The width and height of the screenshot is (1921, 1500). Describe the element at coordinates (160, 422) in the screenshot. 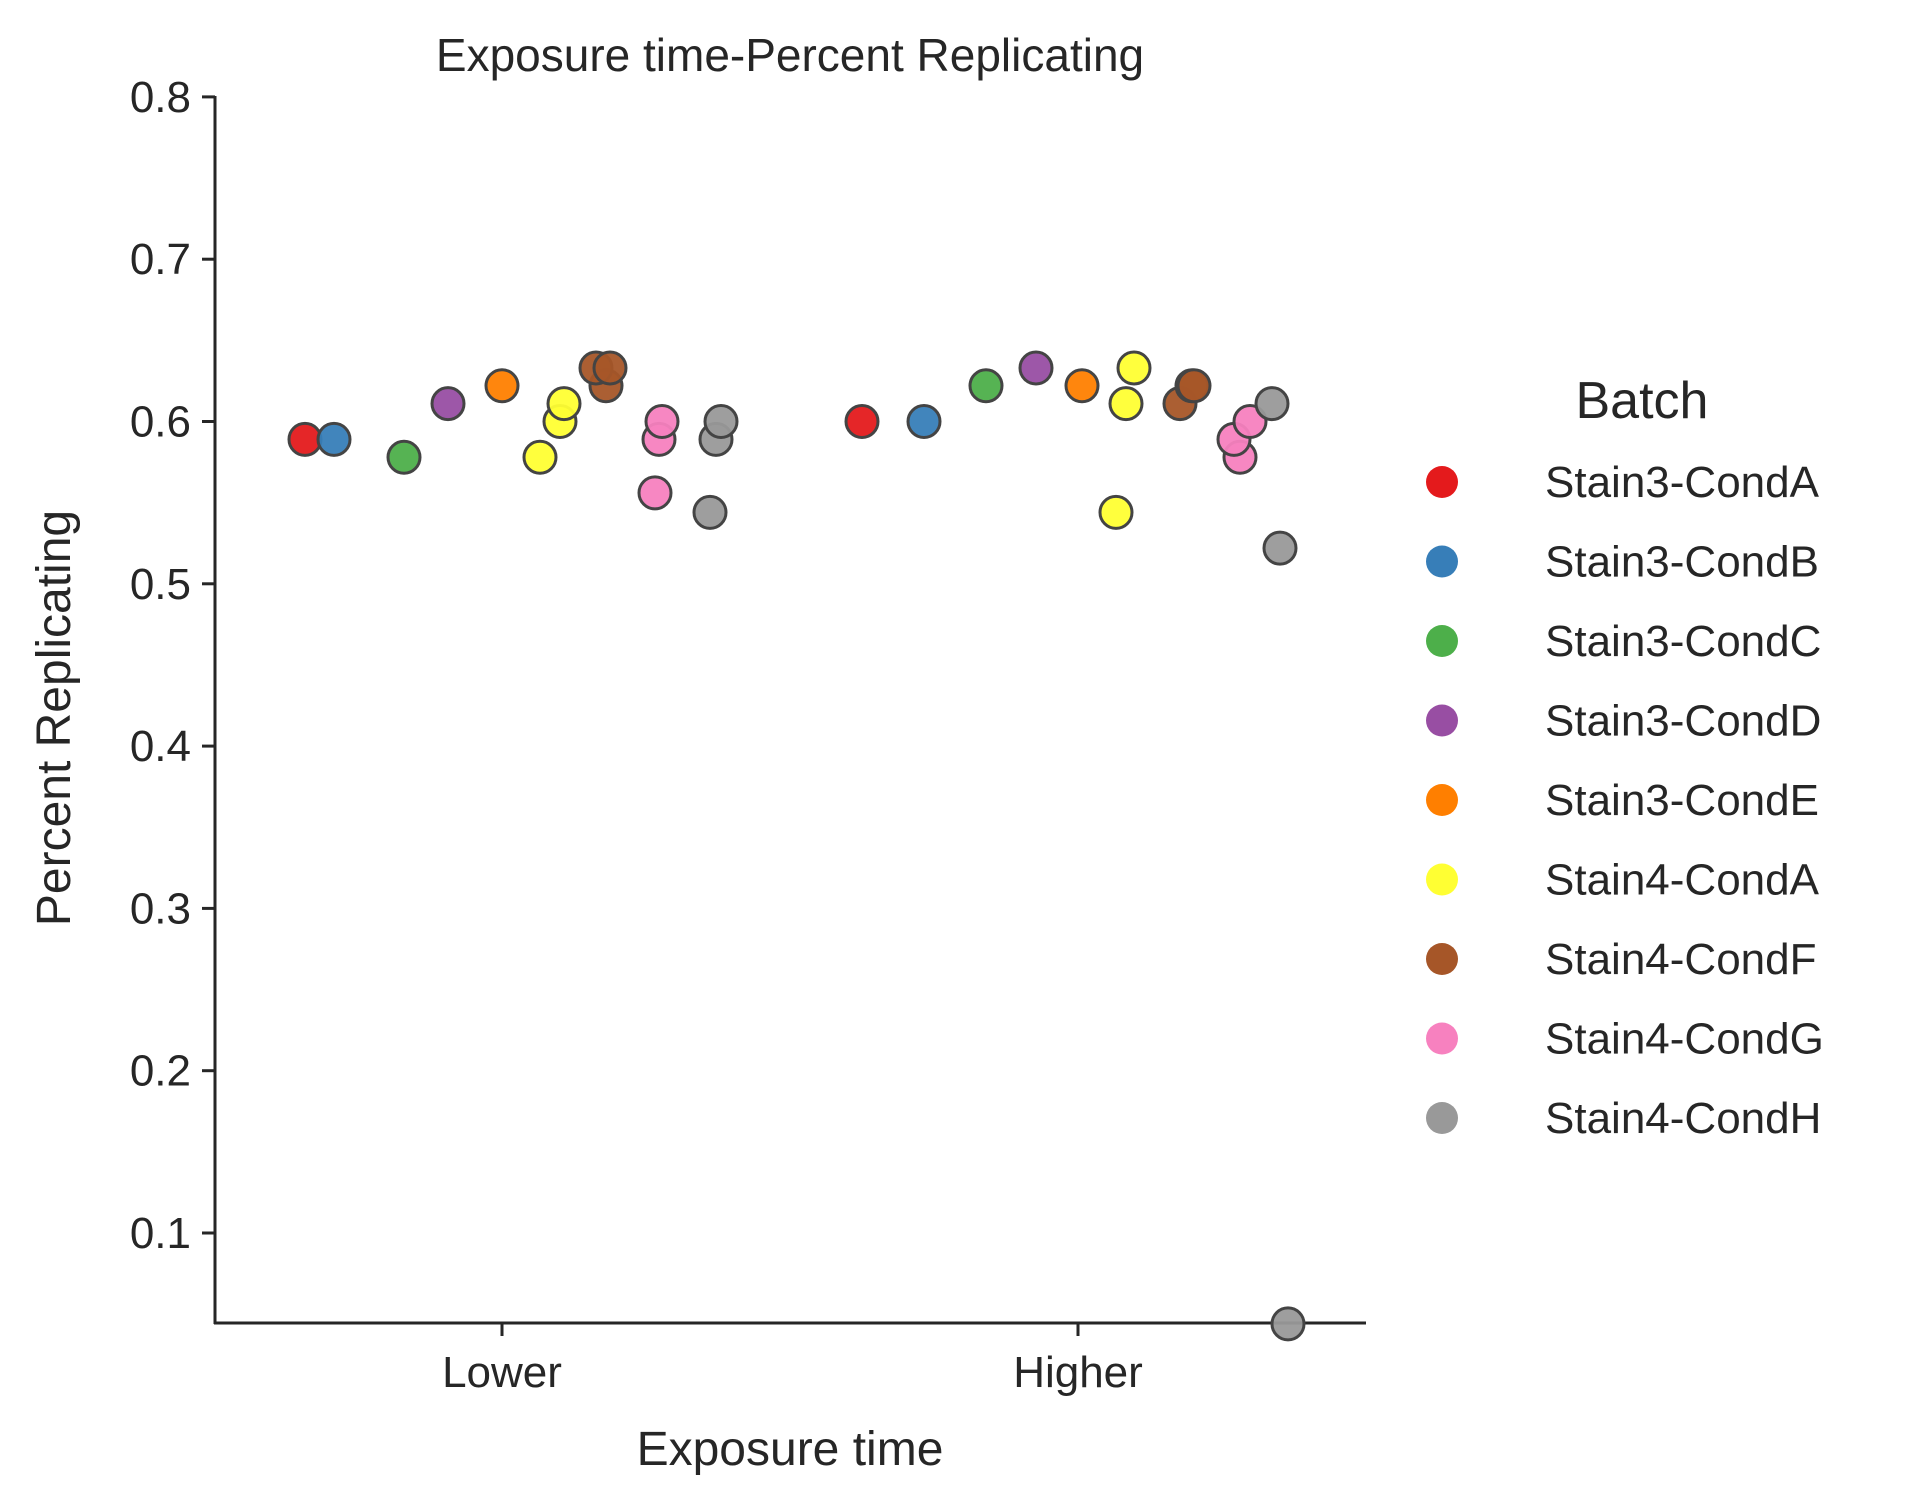

I see `y-tick-label: 0.6` at that location.